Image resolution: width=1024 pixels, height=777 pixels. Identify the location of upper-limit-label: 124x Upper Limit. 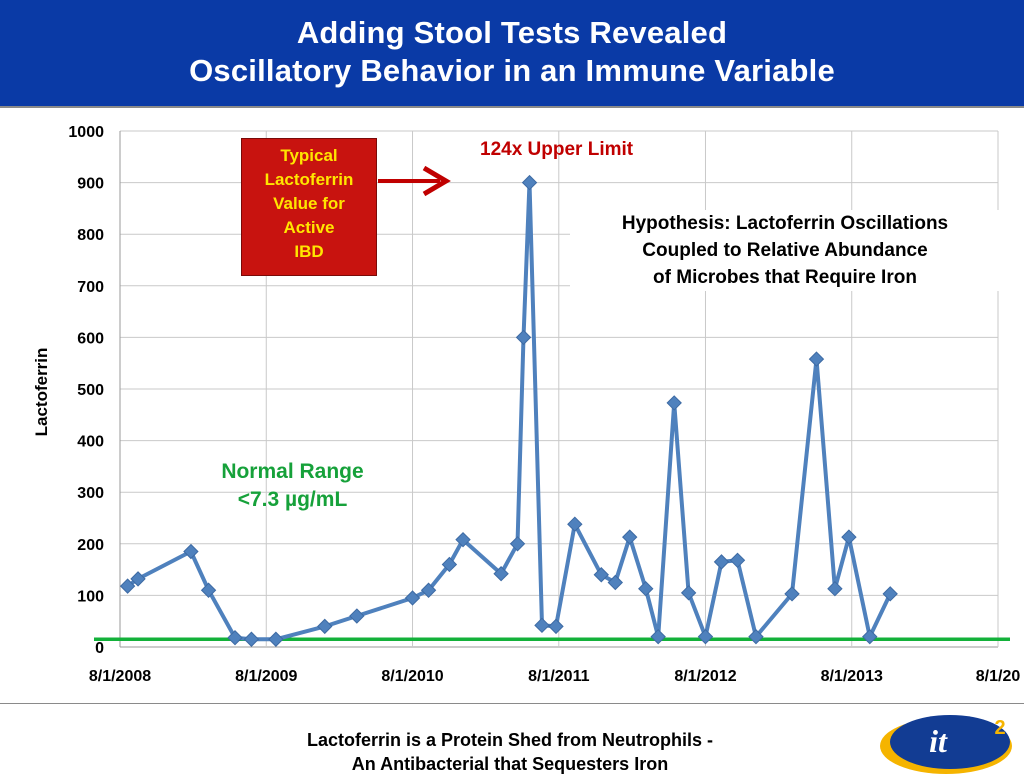
(557, 149).